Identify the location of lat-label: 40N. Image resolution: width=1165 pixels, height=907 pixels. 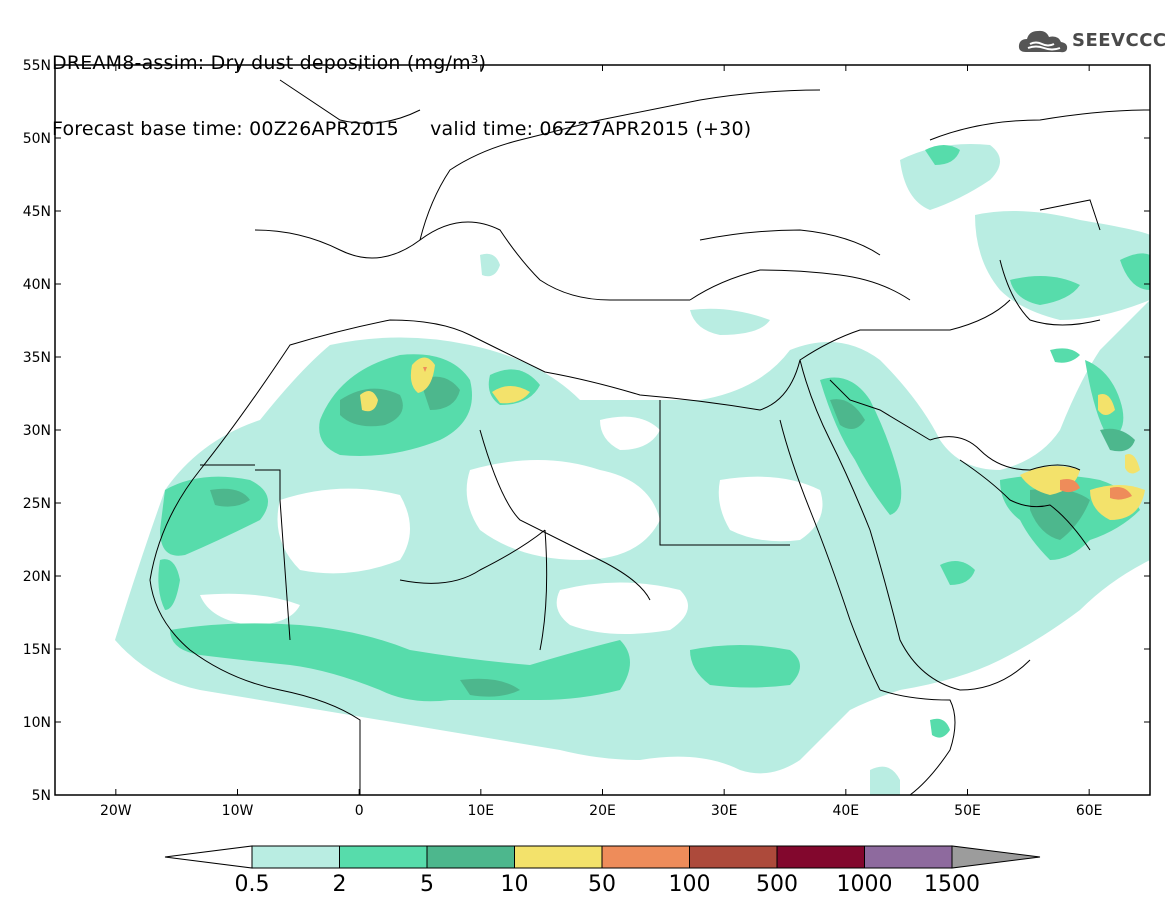
(37, 285).